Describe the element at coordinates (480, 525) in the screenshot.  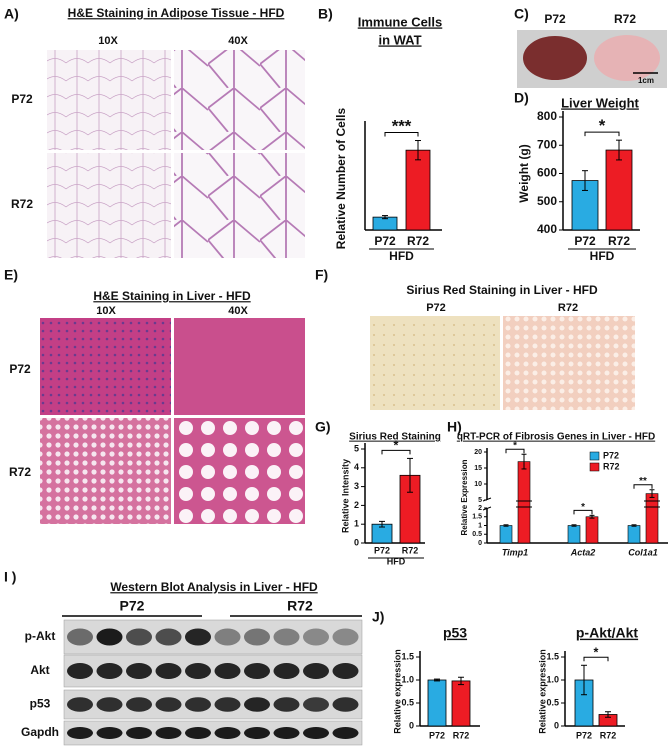
I see `y-tick-label: 1` at that location.